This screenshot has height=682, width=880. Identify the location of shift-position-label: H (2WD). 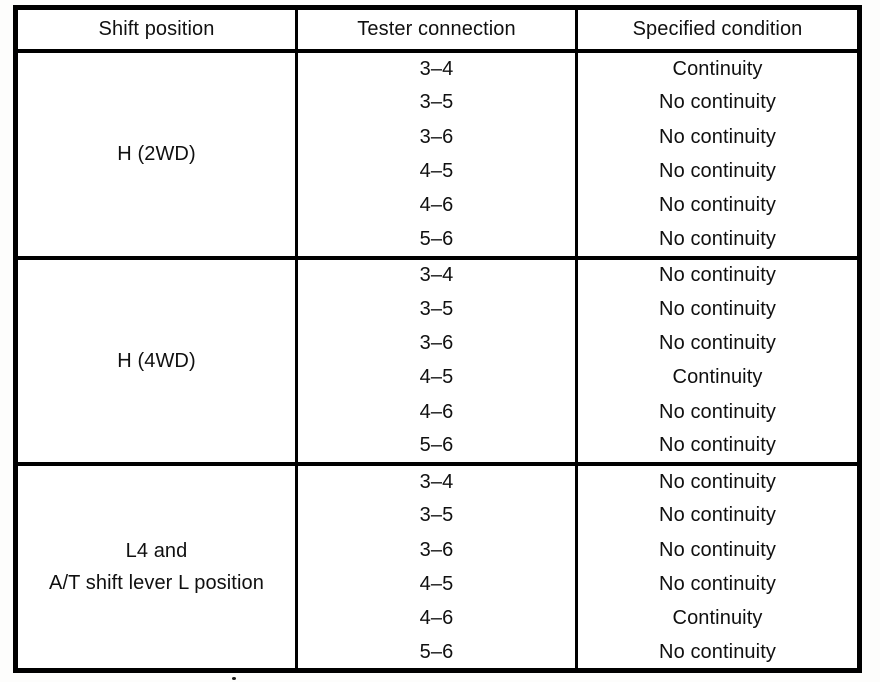
(156, 154).